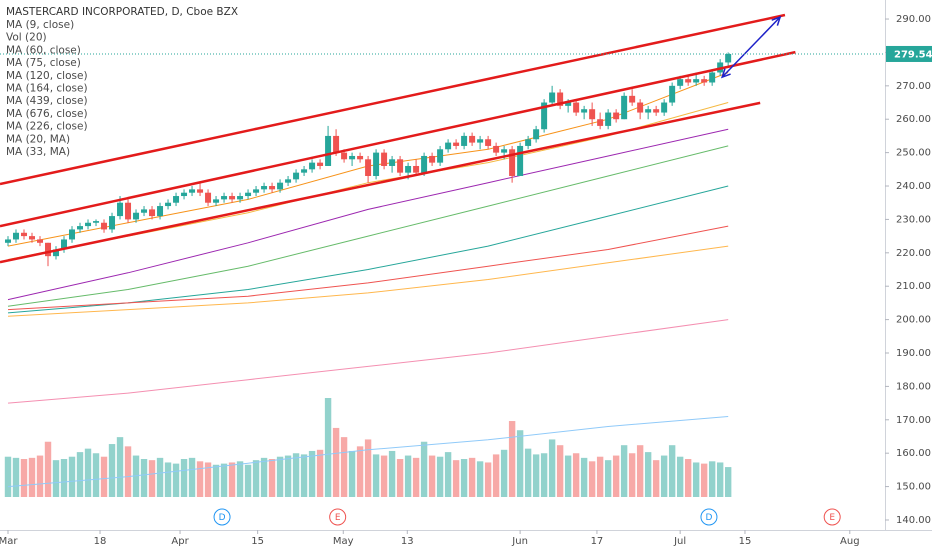 Image resolution: width=932 pixels, height=550 pixels. I want to click on arrow-head, so click(751, 47).